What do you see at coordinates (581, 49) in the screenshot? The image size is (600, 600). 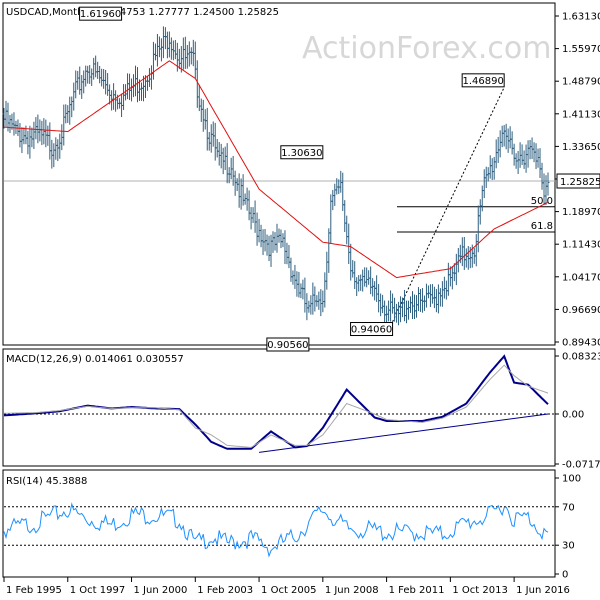 I see `price-y-tick-label: 1.55970` at bounding box center [581, 49].